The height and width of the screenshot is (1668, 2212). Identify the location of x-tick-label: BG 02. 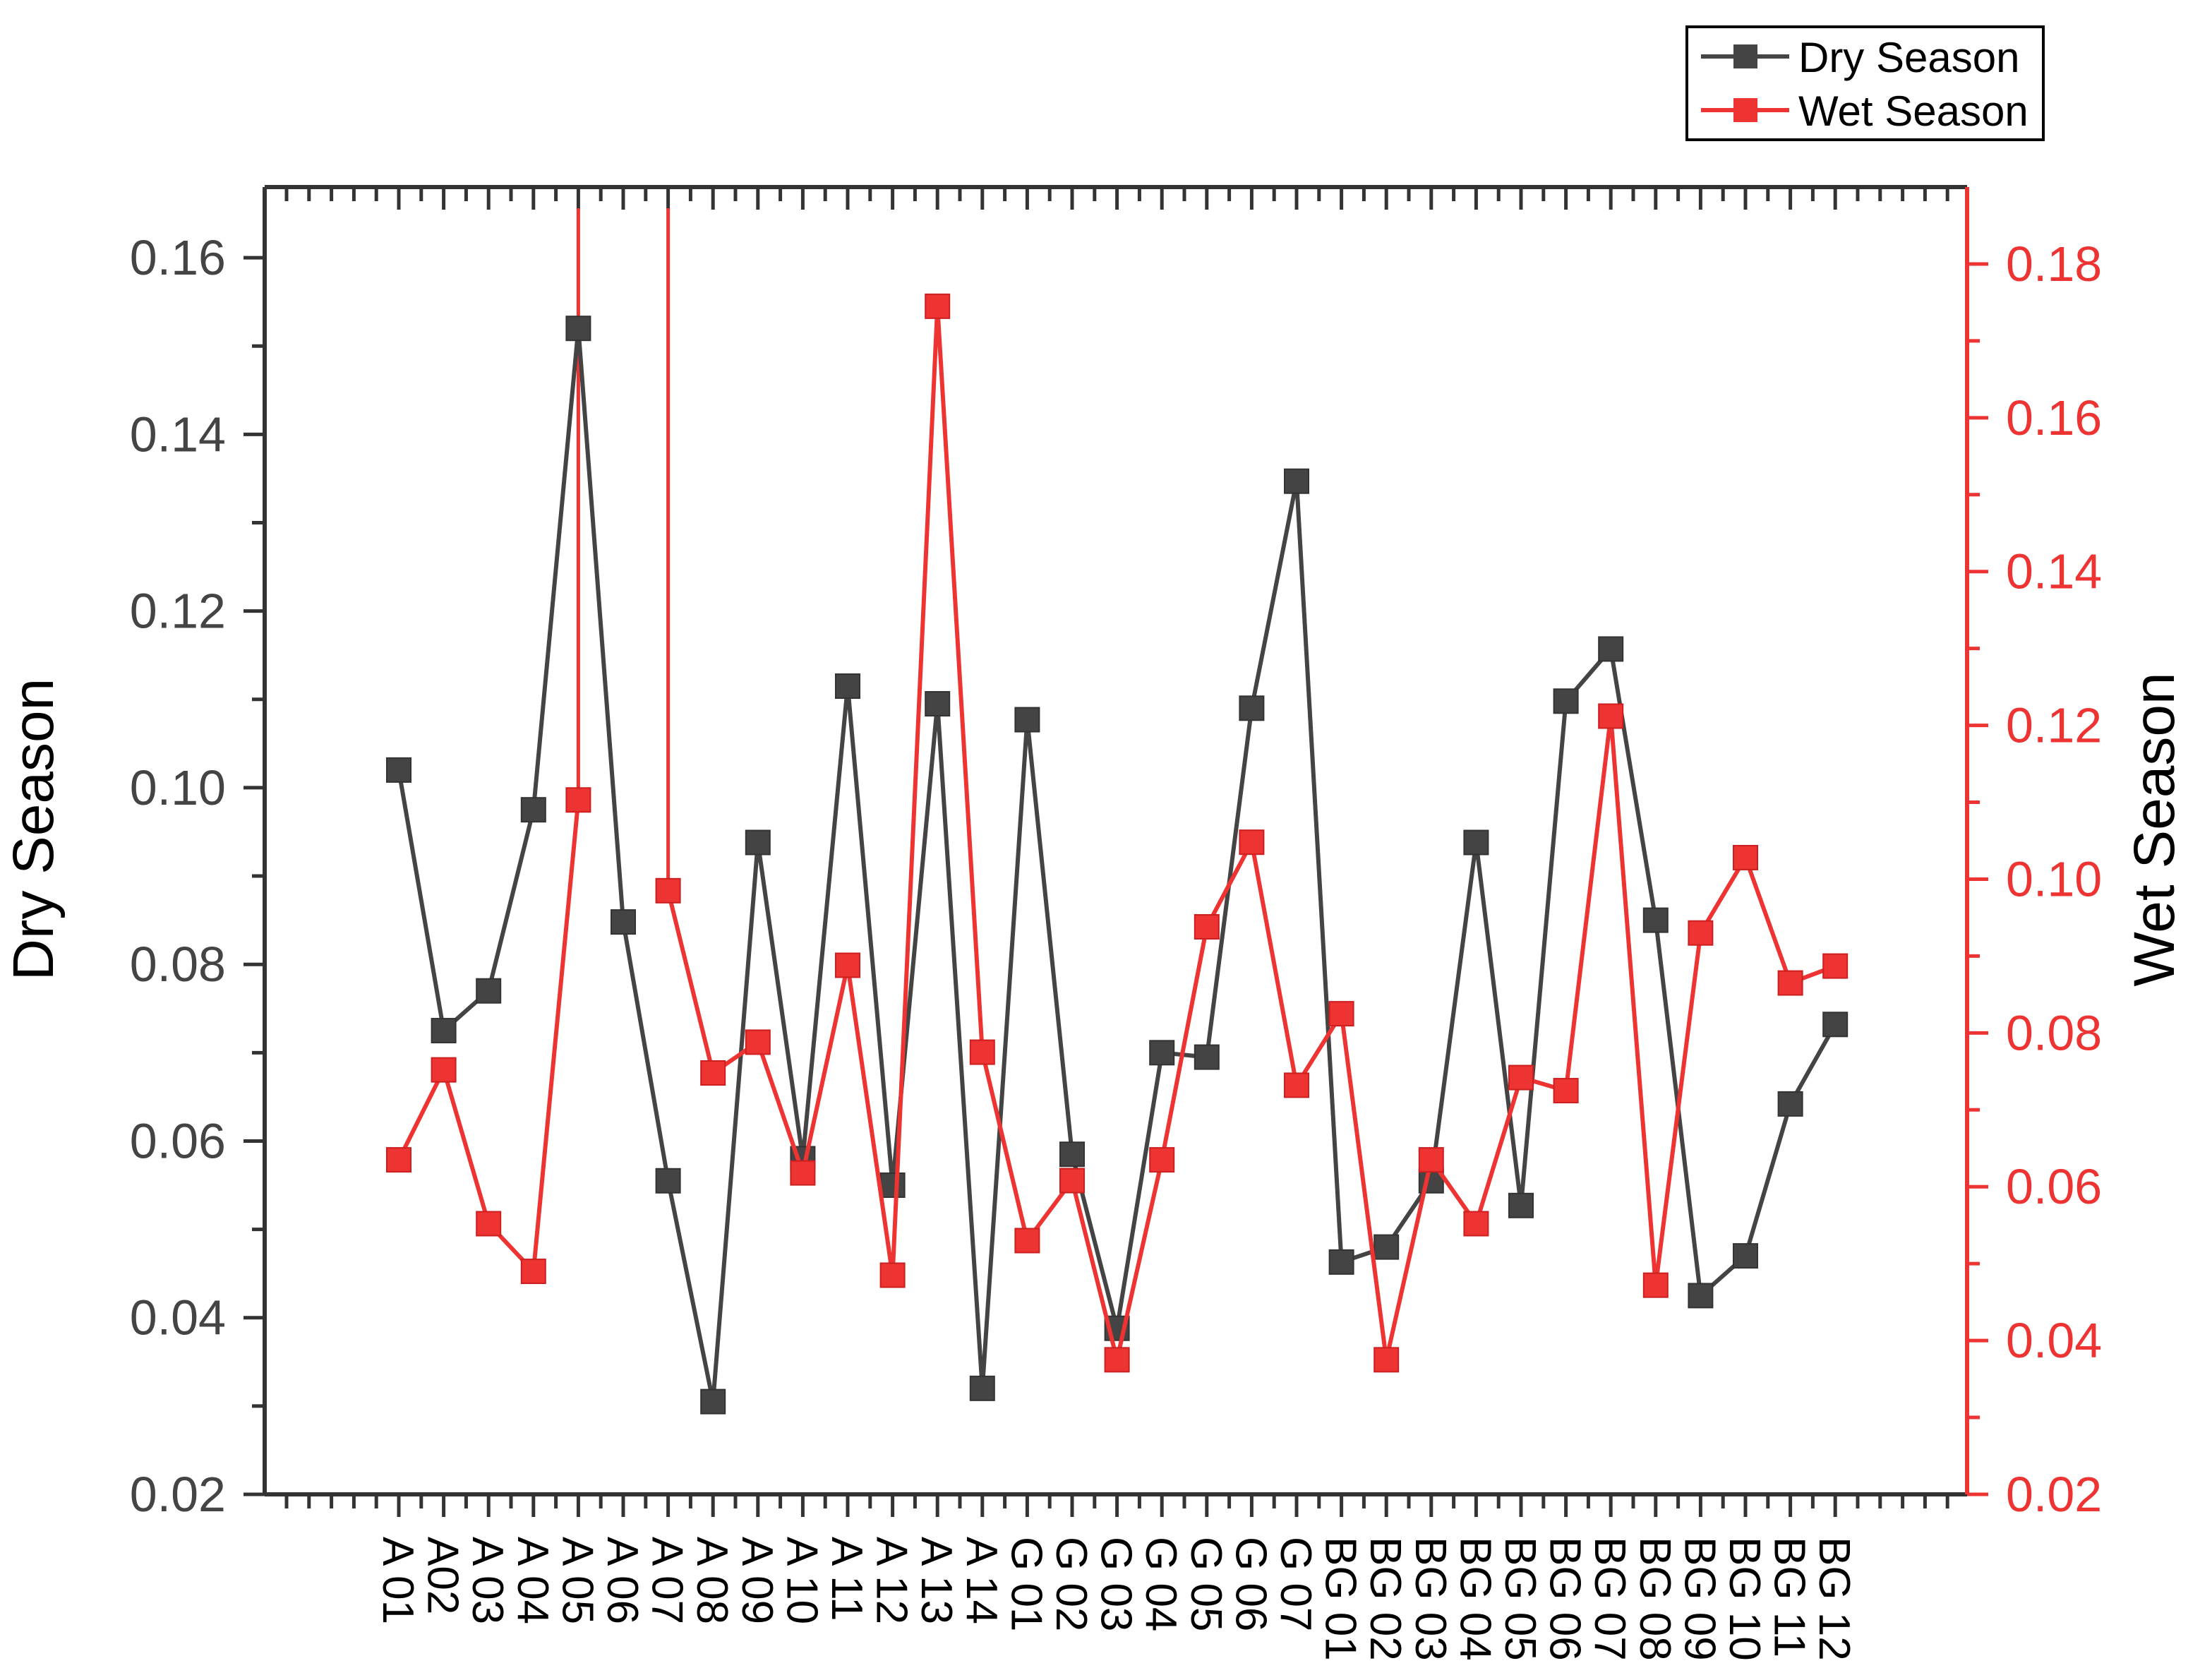
(1385, 1599).